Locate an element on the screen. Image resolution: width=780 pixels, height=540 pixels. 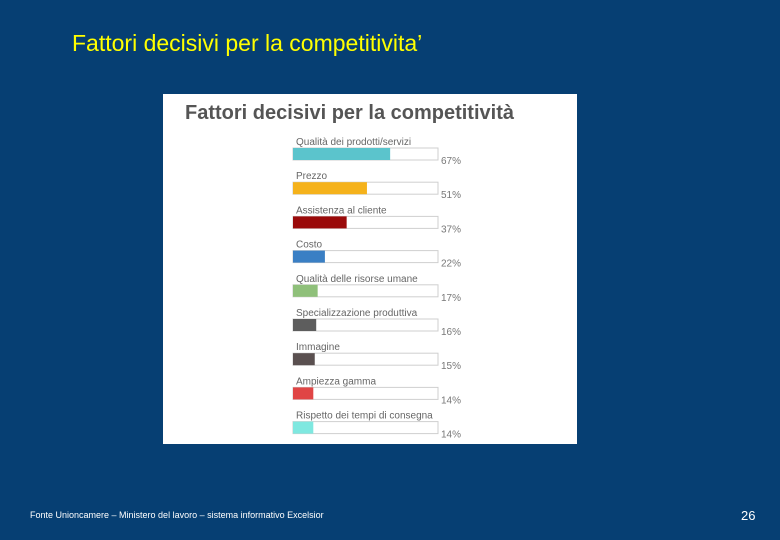
bar-specializzazione-produttiva is located at coordinates (305, 325).